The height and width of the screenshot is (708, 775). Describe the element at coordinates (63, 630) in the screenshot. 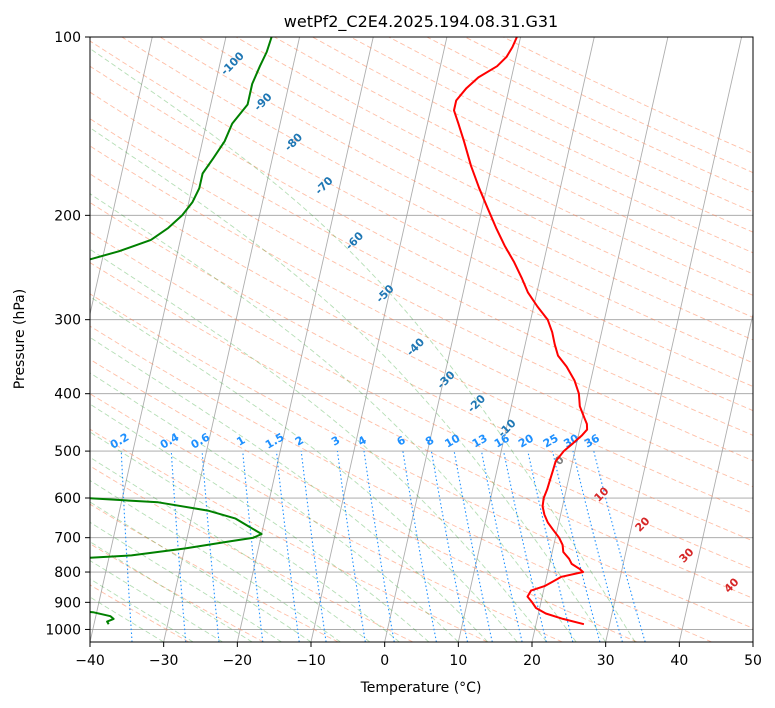

I see `y-tick-label: 1000` at that location.